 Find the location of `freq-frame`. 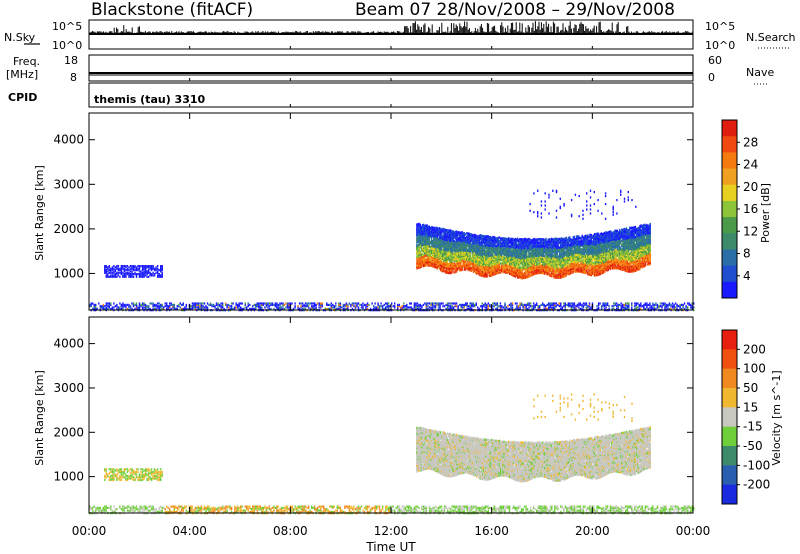

freq-frame is located at coordinates (391, 68).